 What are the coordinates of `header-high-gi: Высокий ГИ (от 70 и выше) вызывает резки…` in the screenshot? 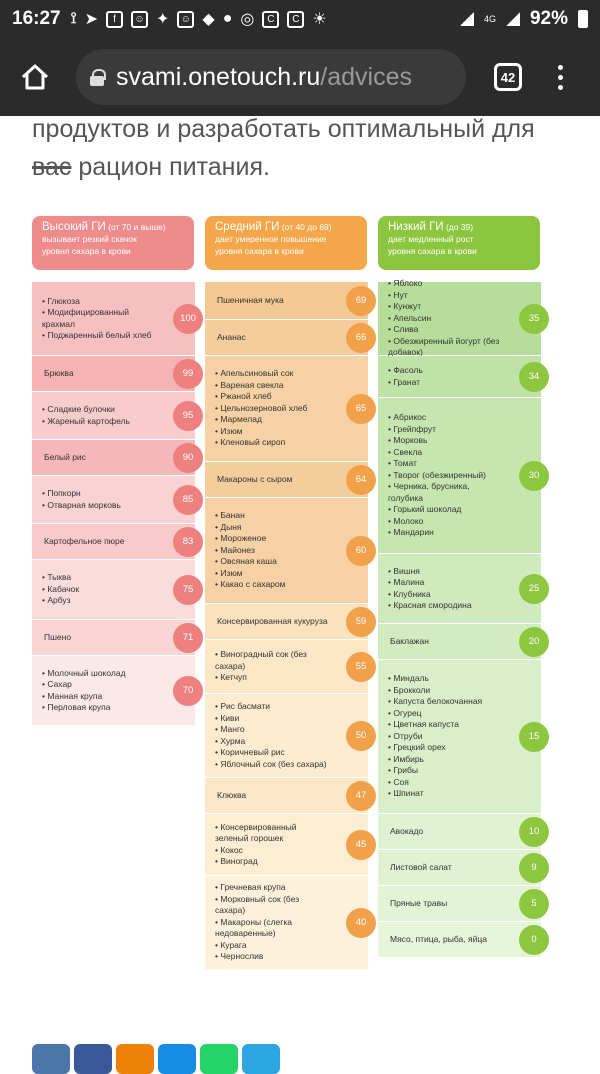 It's located at (113, 243).